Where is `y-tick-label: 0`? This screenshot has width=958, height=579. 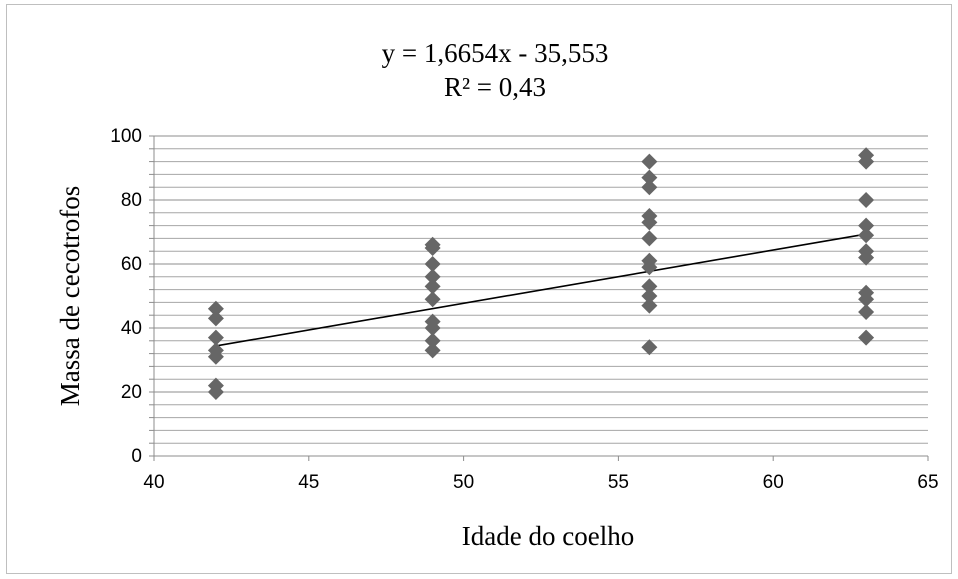
y-tick-label: 0 is located at coordinates (136, 456).